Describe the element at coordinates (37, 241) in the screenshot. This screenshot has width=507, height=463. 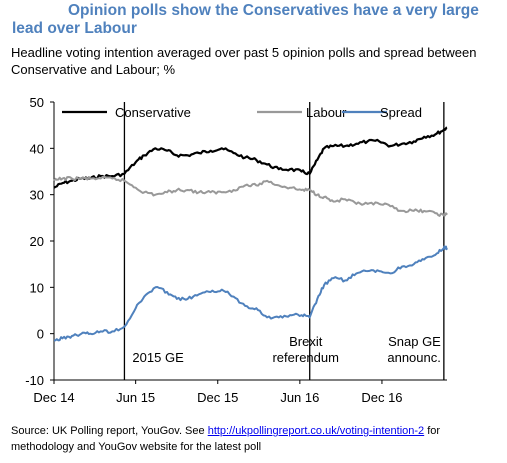
I see `y-tick-label: 20` at that location.